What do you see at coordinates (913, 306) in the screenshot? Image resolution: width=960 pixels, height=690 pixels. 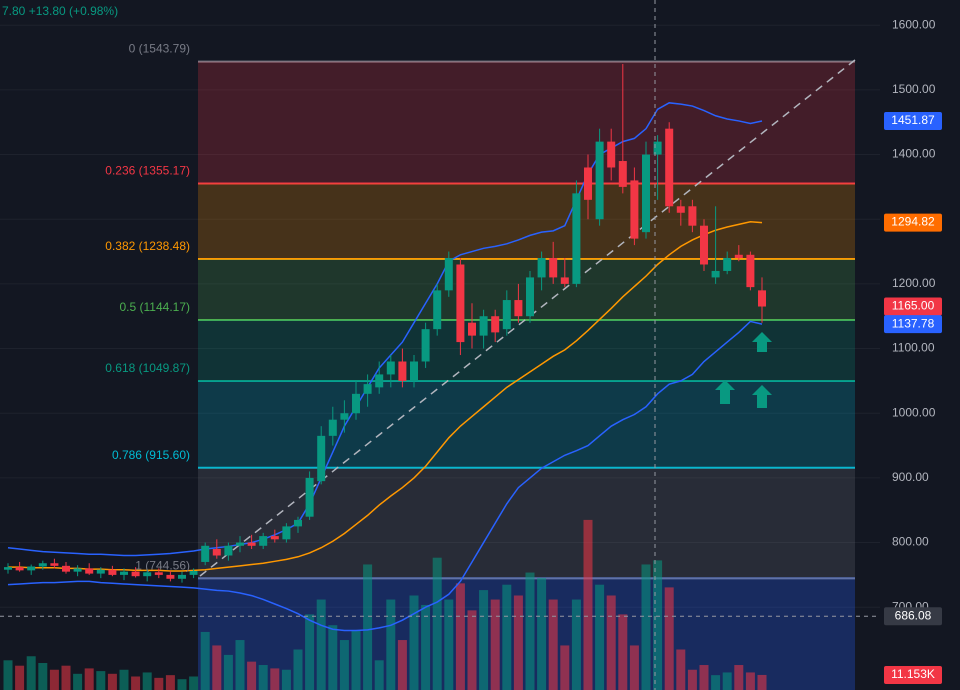 I see `price-tag-label: 1165.00` at bounding box center [913, 306].